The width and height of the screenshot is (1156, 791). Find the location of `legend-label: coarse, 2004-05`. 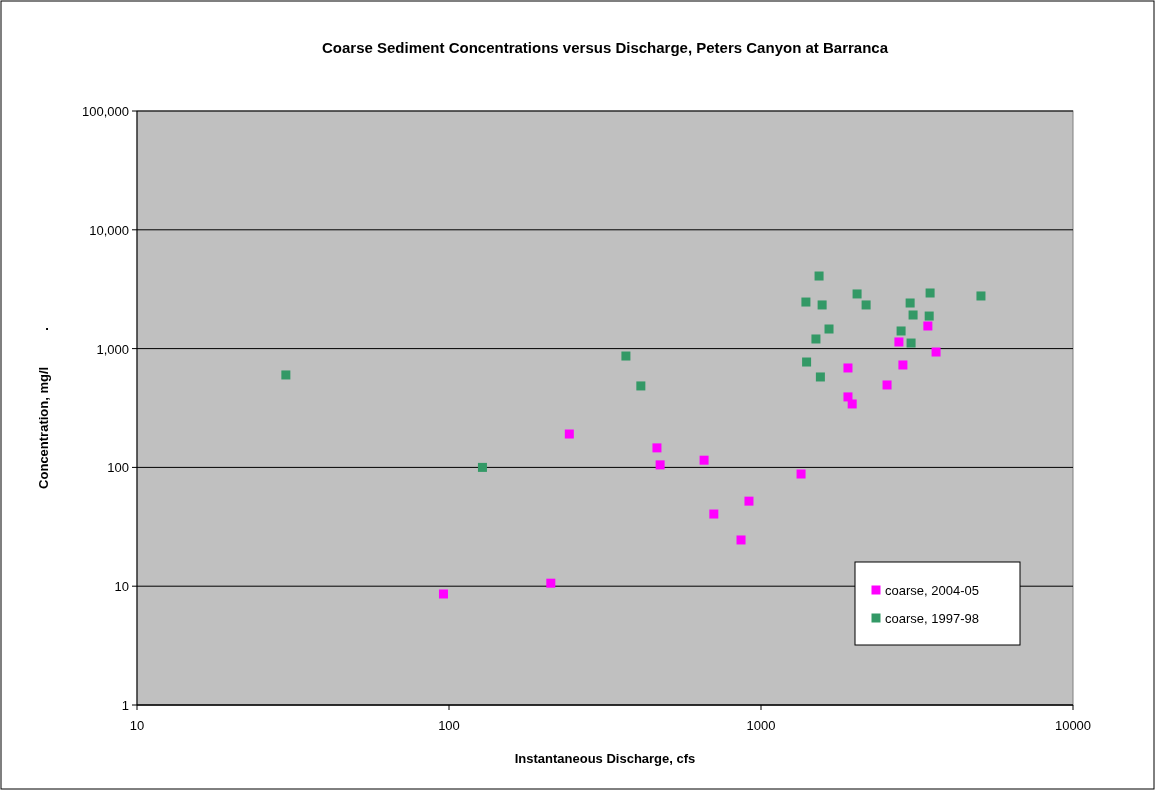

legend-label: coarse, 2004-05 is located at coordinates (932, 590).